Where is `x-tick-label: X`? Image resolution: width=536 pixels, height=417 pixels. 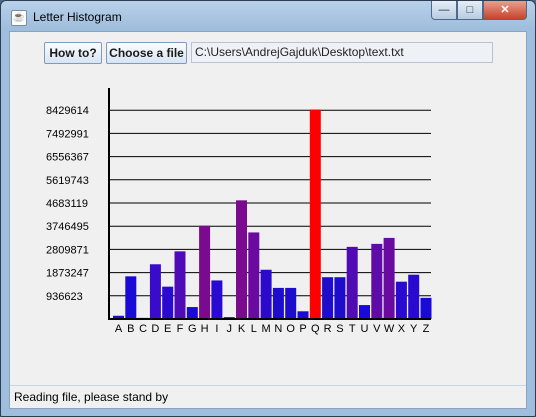
x-tick-label: X is located at coordinates (402, 329).